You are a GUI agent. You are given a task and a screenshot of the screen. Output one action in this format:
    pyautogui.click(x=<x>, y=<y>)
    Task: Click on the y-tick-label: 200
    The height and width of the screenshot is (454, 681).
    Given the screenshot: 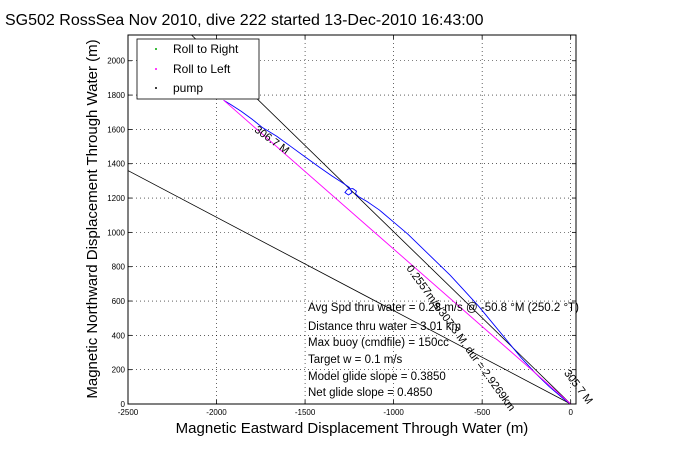 What is the action you would take?
    pyautogui.click(x=119, y=370)
    